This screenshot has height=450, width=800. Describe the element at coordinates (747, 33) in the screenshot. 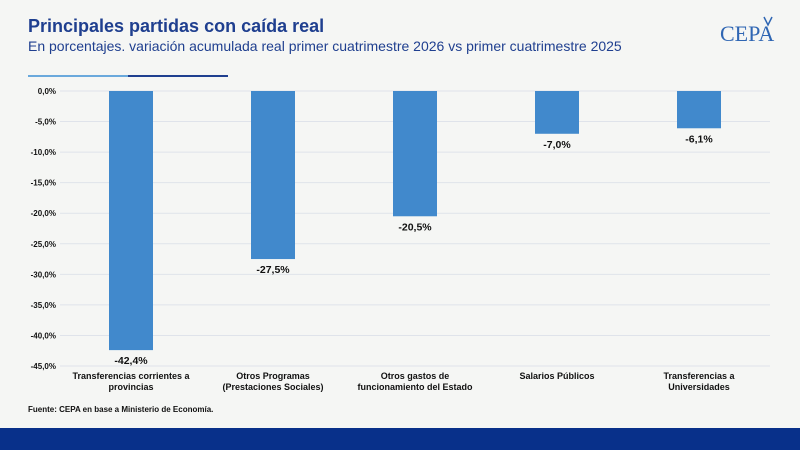

I see `cepa-logo-text: CEPA` at that location.